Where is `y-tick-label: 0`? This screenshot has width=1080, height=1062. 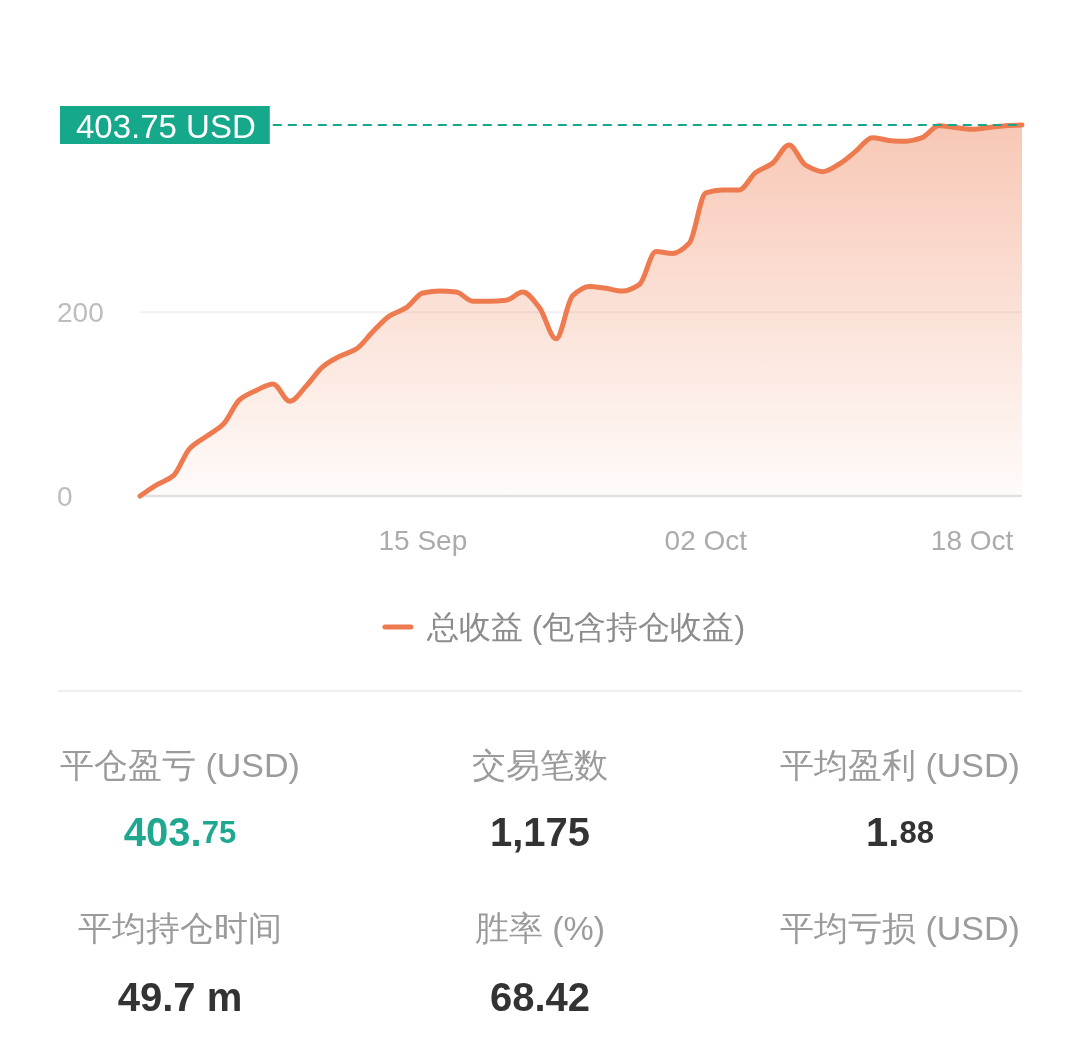 y-tick-label: 0 is located at coordinates (65, 496).